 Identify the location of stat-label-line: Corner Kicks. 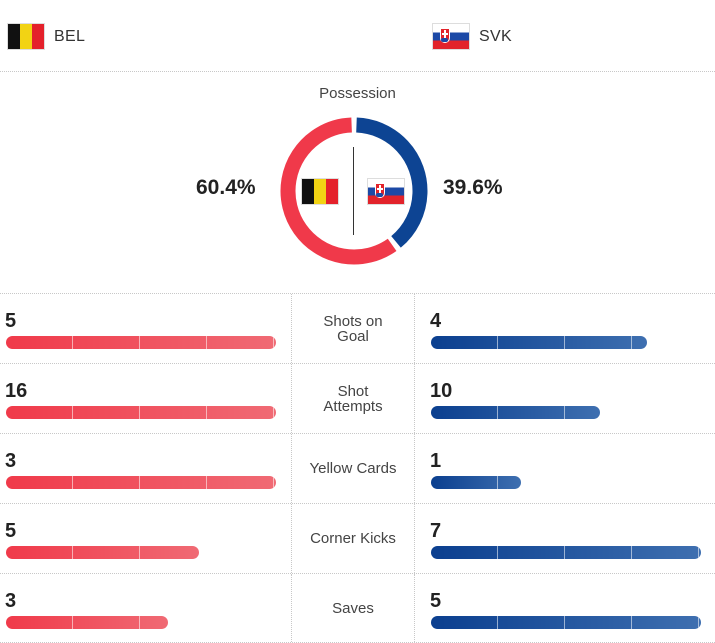
(353, 538).